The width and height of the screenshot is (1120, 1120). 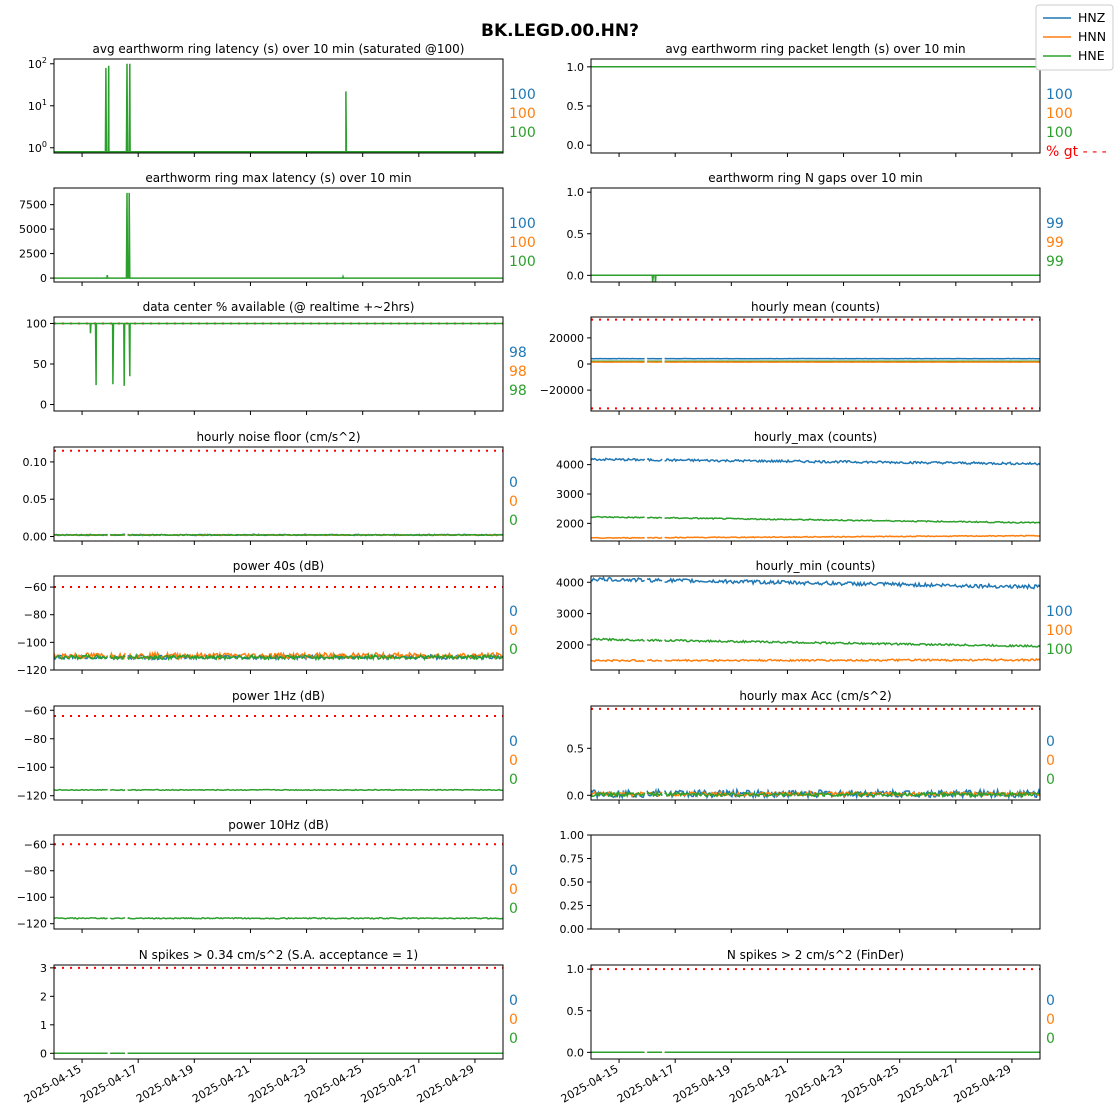 I want to click on panel-empty: 0.00 0.25 0.50 0.75 1.00, so click(x=800, y=882).